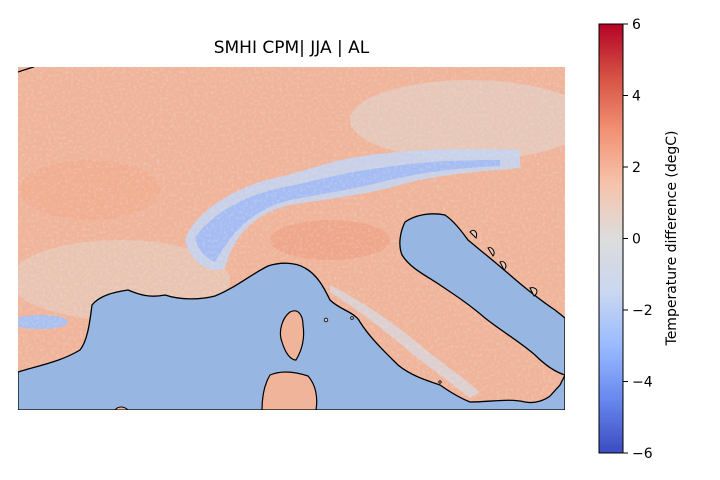  Describe the element at coordinates (672, 239) in the screenshot. I see `colorbar-label: Temperature difference (degC)` at that location.